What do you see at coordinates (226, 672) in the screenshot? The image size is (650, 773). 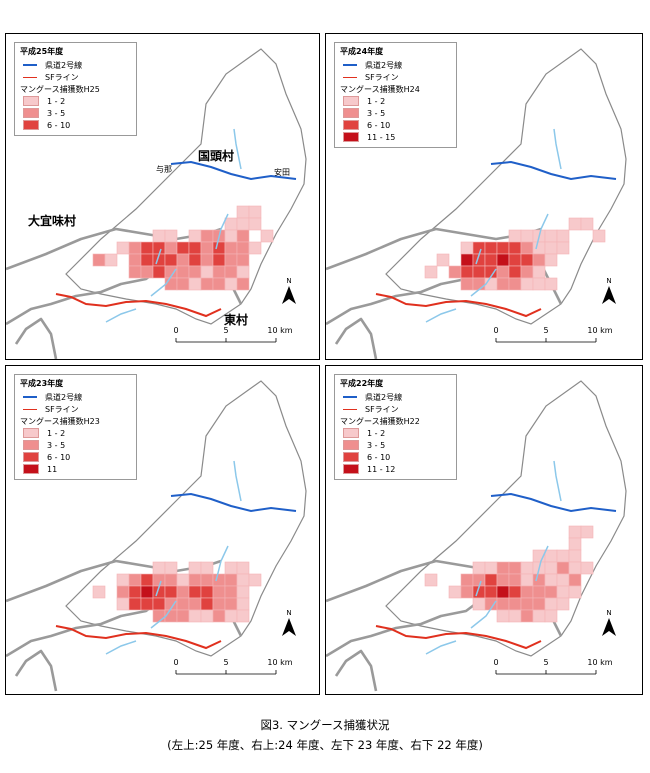 I see `scale-bar` at bounding box center [226, 672].